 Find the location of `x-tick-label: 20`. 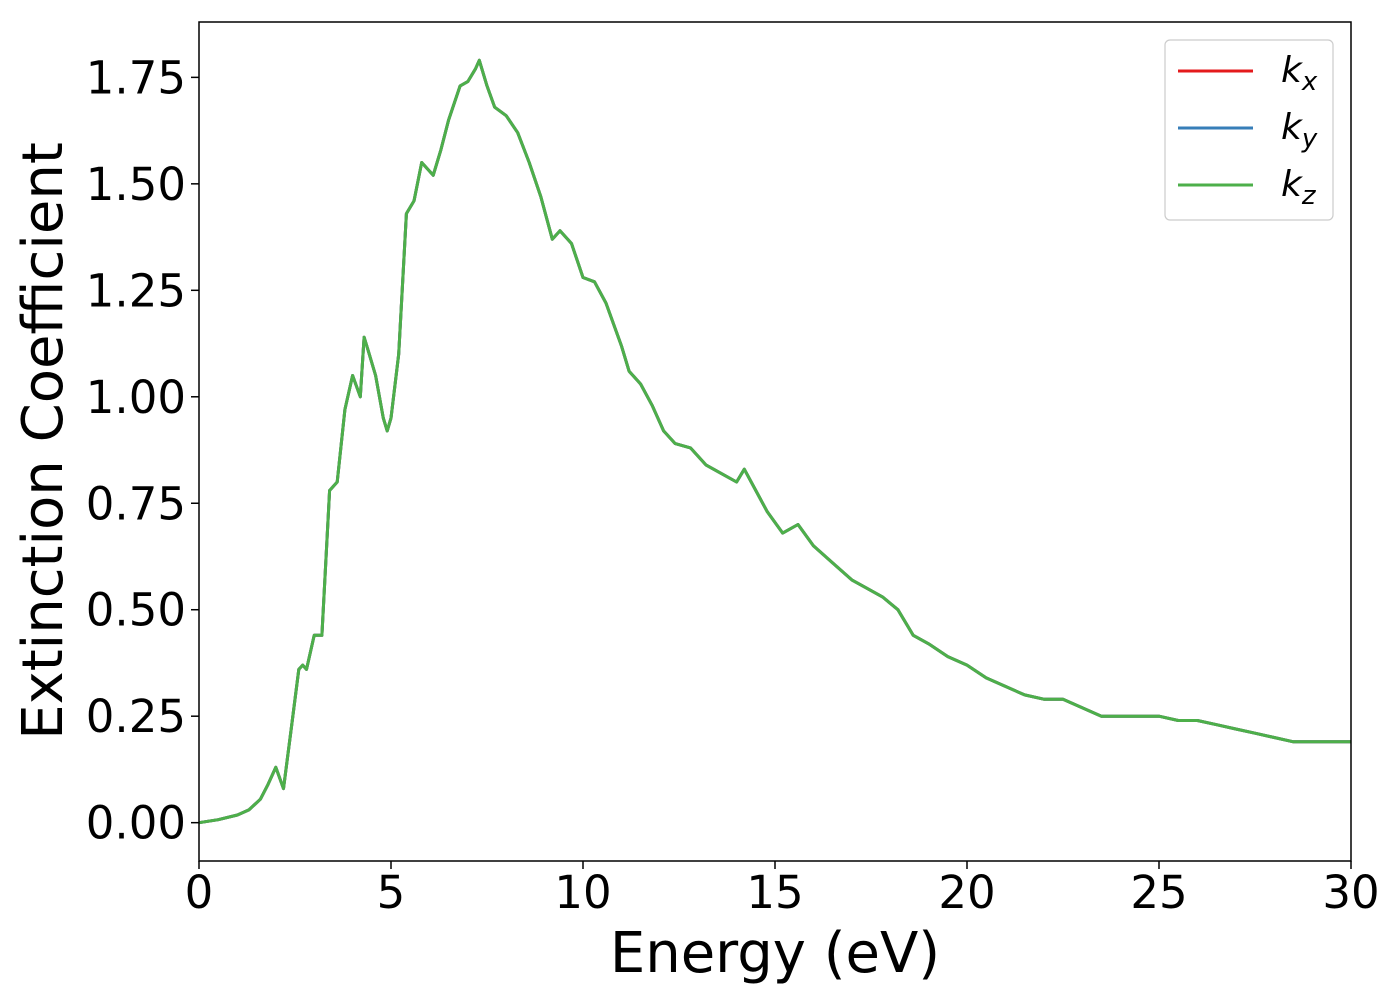

x-tick-label: 20 is located at coordinates (966, 892).